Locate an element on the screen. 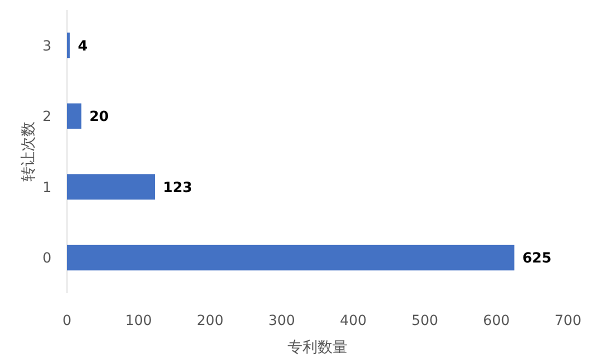 The width and height of the screenshot is (600, 363). x-tick-label: 100 is located at coordinates (138, 321).